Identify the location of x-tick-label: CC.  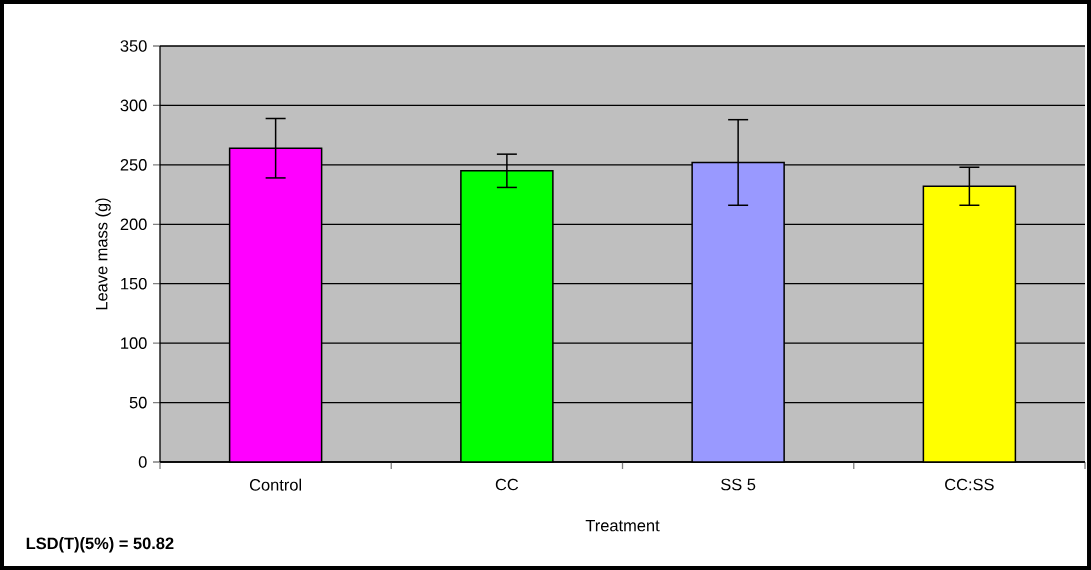
(507, 484).